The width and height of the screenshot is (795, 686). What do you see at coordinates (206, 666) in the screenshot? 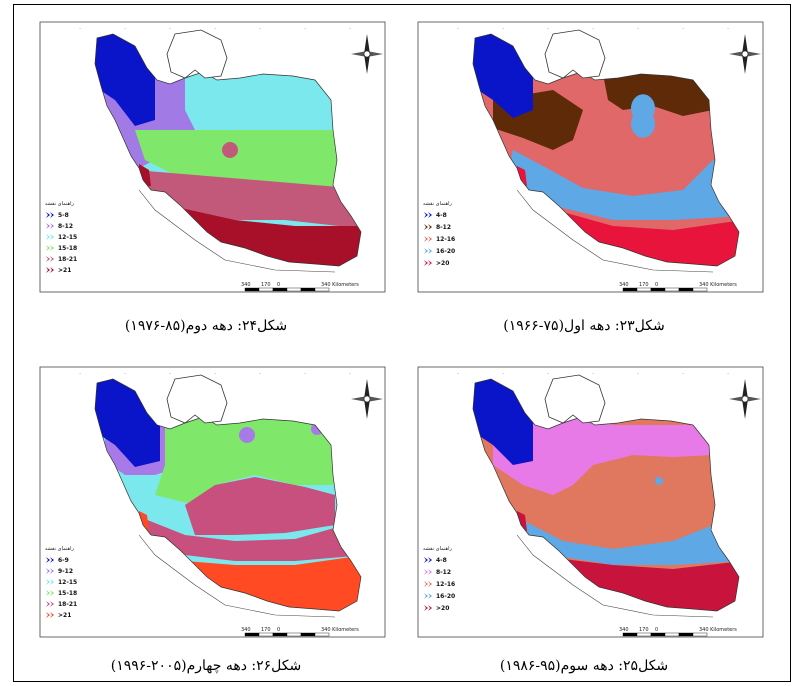
I see `map-caption-fig26: شکل۲۶: دهه چهارم(۲۰۰۵-۱۹۹۶)` at bounding box center [206, 666].